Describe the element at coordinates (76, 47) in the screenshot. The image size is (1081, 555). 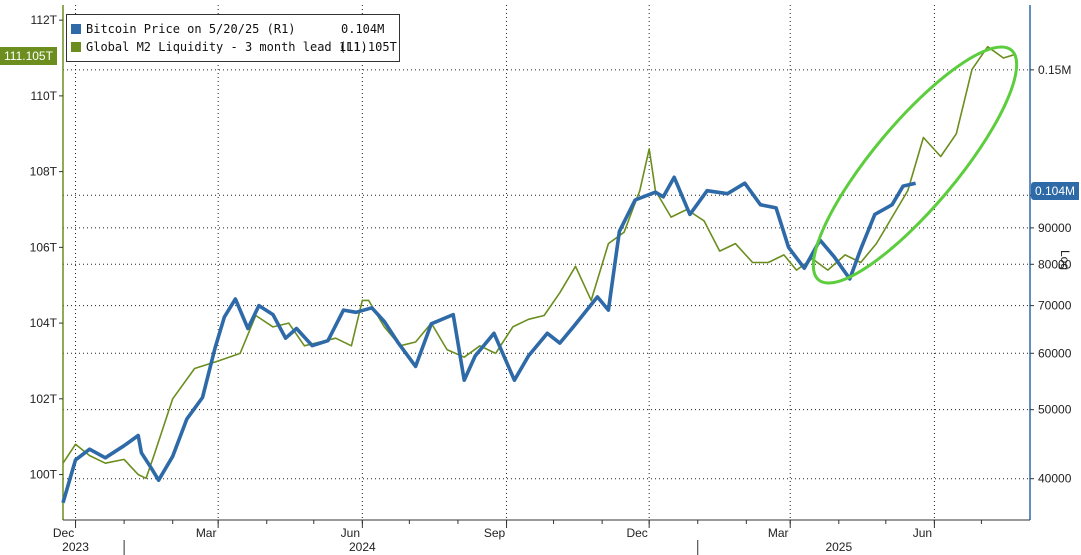
I see `legend-swatch-m2` at that location.